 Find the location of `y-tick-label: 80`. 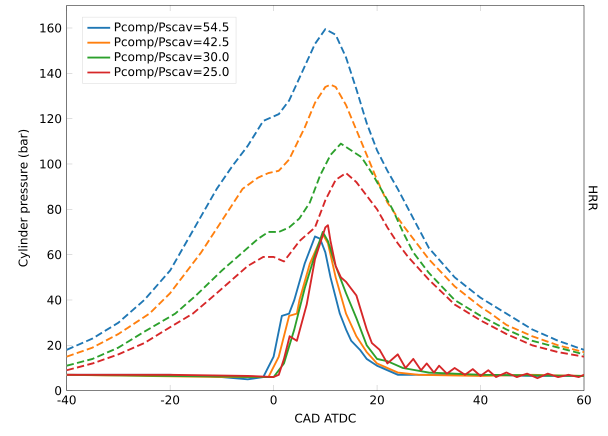

y-tick-label: 80 is located at coordinates (55, 209).